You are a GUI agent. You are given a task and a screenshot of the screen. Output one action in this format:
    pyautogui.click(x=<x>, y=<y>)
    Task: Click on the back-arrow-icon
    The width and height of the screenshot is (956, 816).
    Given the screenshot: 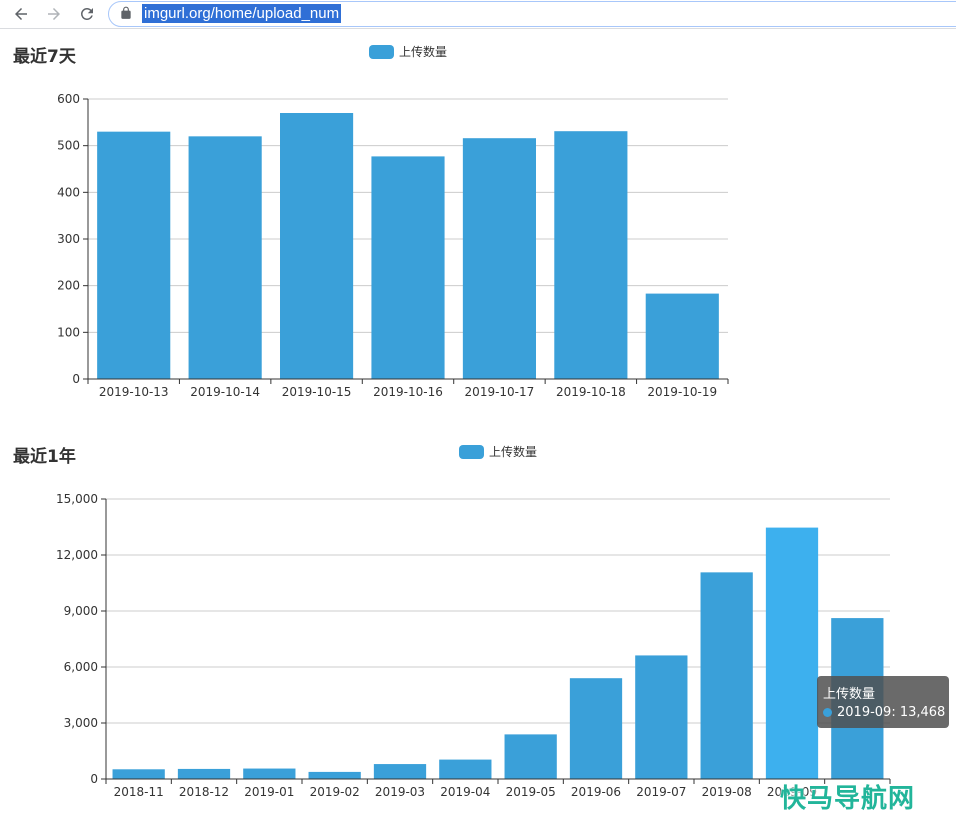 What is the action you would take?
    pyautogui.click(x=21, y=14)
    